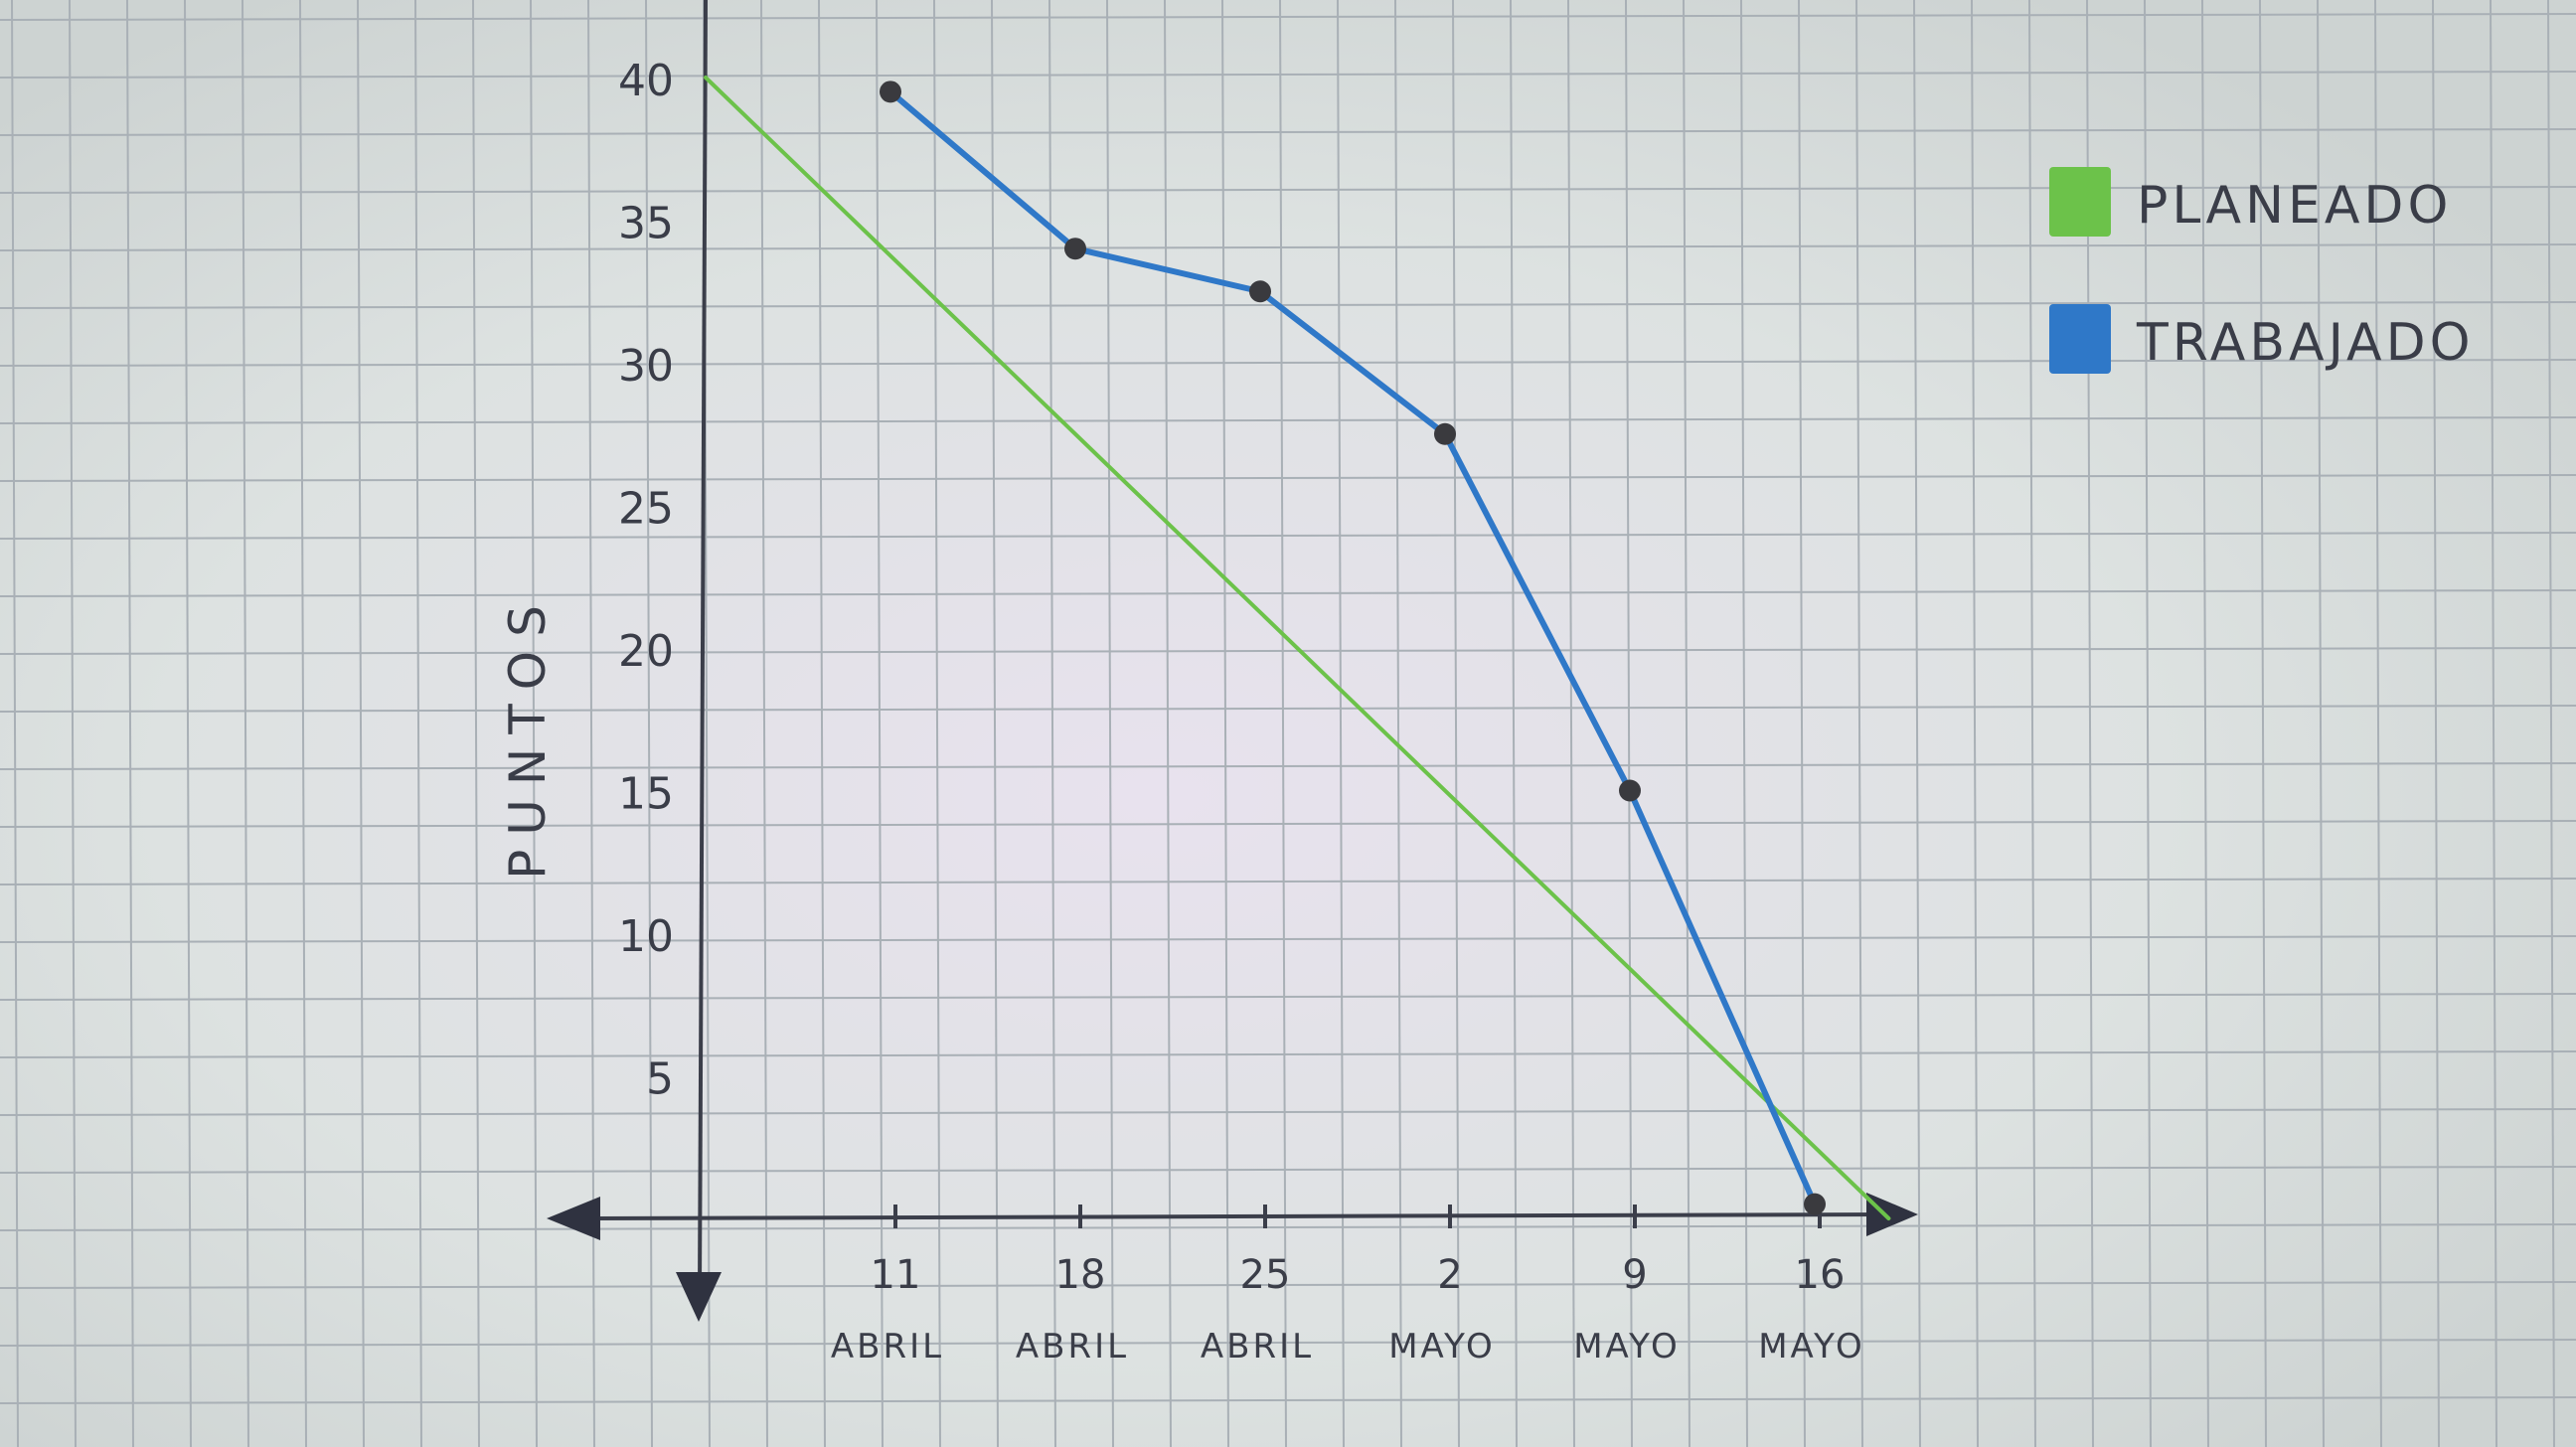 The height and width of the screenshot is (1447, 2576). Describe the element at coordinates (1265, 1275) in the screenshot. I see `x-tick-day: 25` at that location.